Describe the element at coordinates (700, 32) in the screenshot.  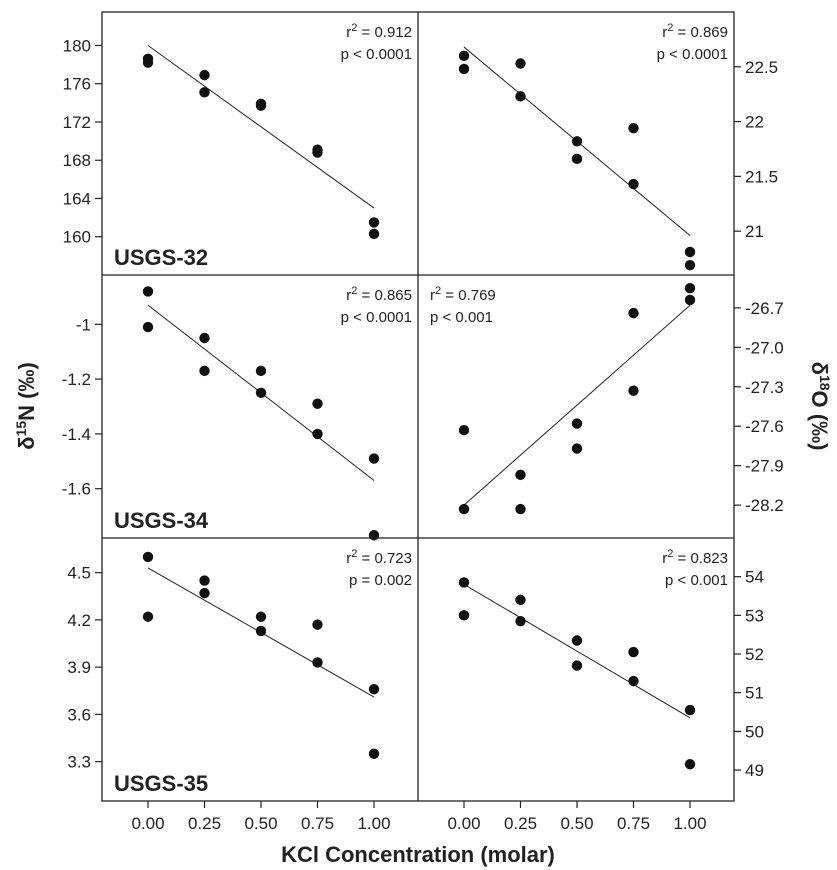
I see `r-squared-value: = 0.869` at that location.